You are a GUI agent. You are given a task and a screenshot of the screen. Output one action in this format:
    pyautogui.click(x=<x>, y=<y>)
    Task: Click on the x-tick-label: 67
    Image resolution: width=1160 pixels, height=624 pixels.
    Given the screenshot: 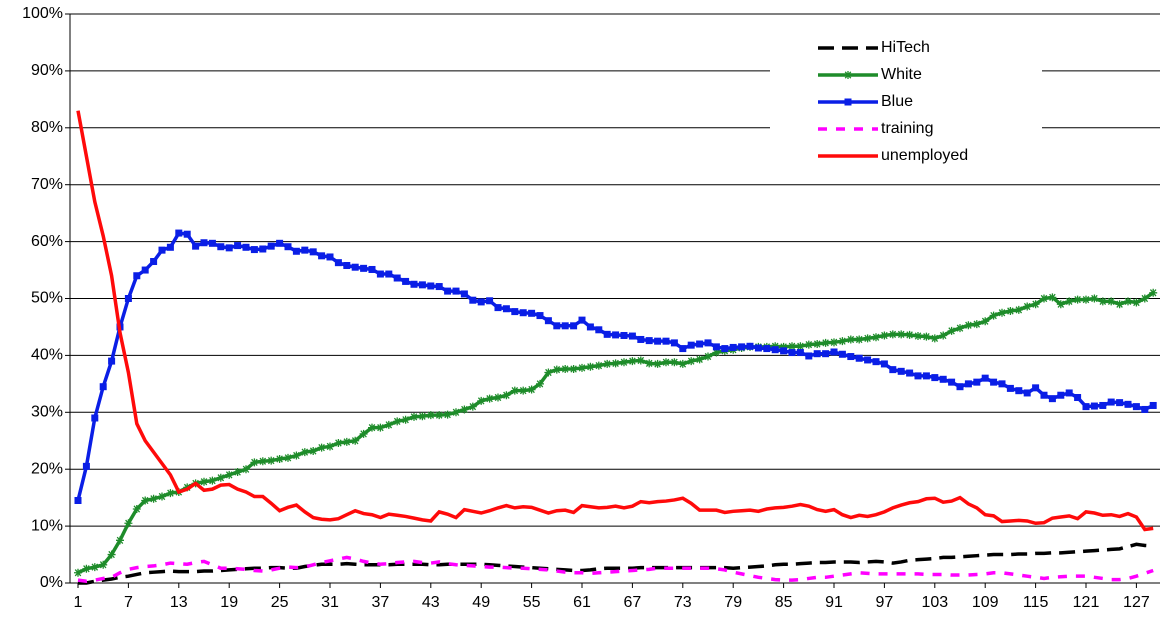 What is the action you would take?
    pyautogui.click(x=633, y=602)
    